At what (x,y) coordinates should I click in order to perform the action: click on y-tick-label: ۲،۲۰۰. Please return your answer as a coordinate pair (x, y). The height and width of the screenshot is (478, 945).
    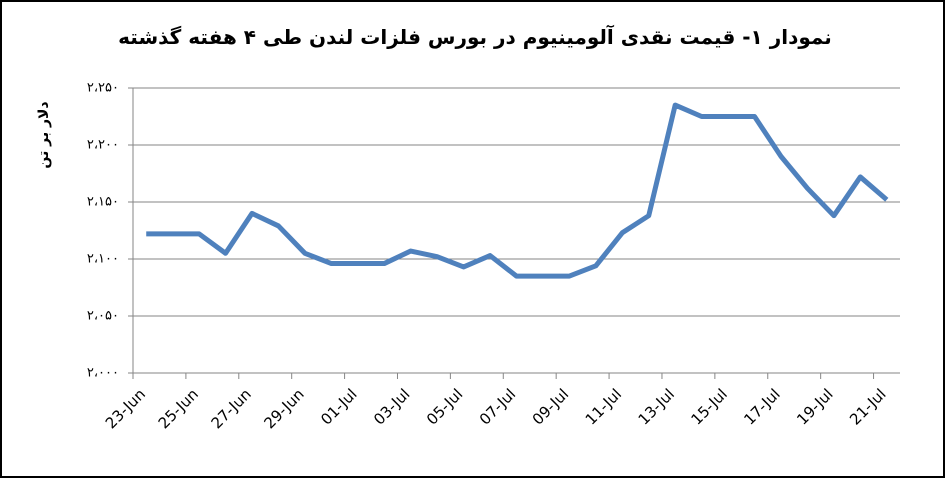
    Looking at the image, I should click on (103, 145).